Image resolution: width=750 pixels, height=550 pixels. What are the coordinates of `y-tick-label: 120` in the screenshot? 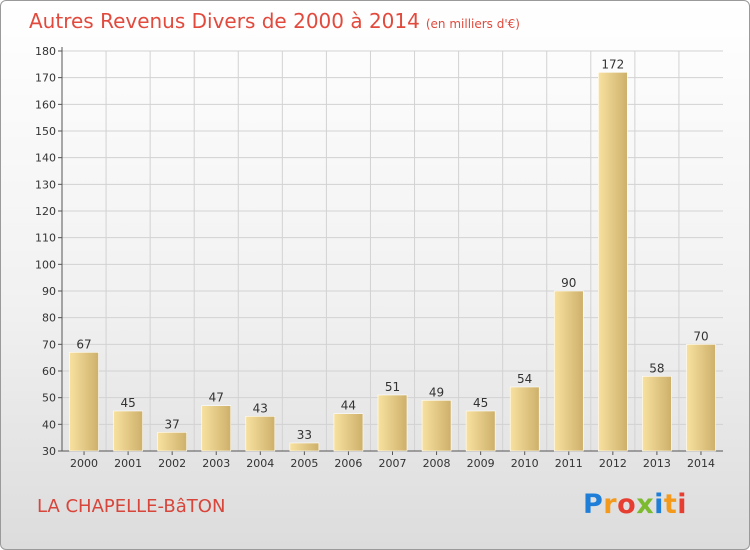 It's located at (45, 211).